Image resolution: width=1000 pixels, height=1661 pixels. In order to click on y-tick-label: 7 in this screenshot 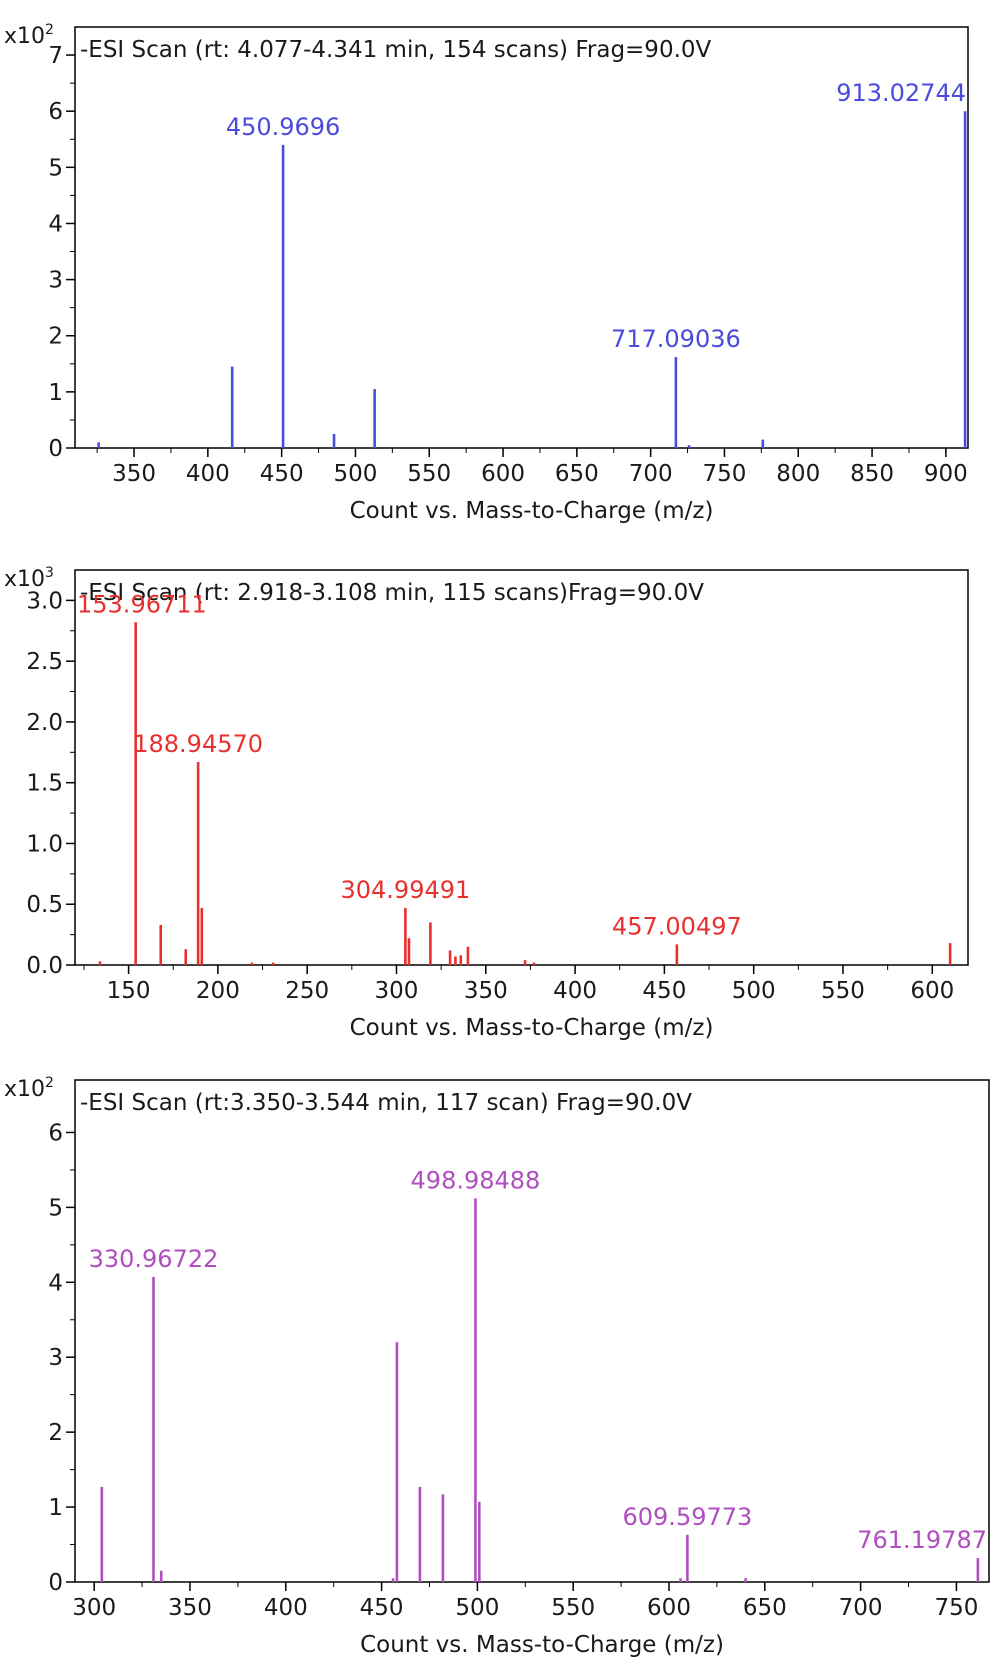, I will do `click(55, 56)`.